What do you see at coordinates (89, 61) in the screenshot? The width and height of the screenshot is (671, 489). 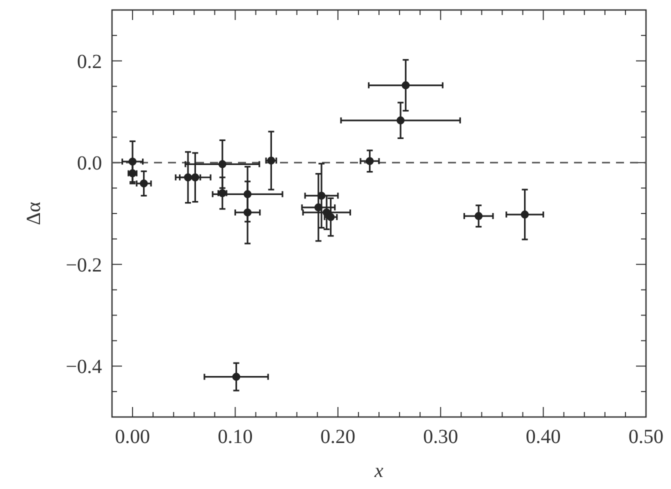 I see `y-tick-label: 0.2` at bounding box center [89, 61].